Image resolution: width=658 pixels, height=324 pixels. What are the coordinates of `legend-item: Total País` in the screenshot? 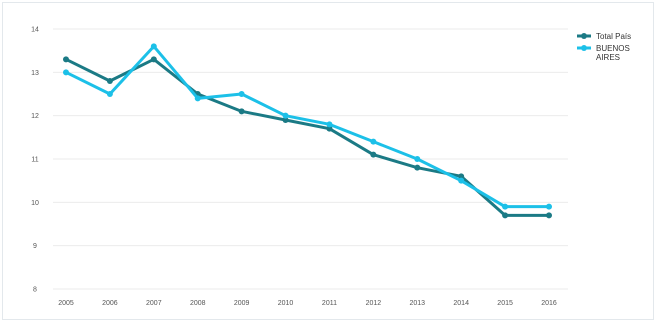 It's located at (604, 36).